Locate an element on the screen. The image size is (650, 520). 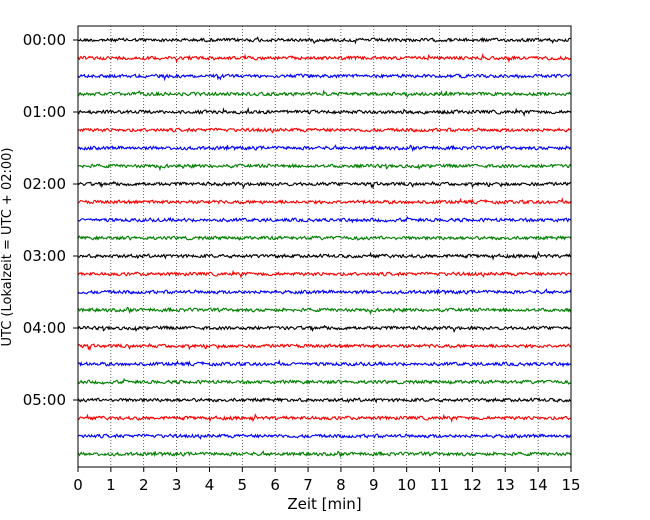
x-tick-label: 14 is located at coordinates (538, 485).